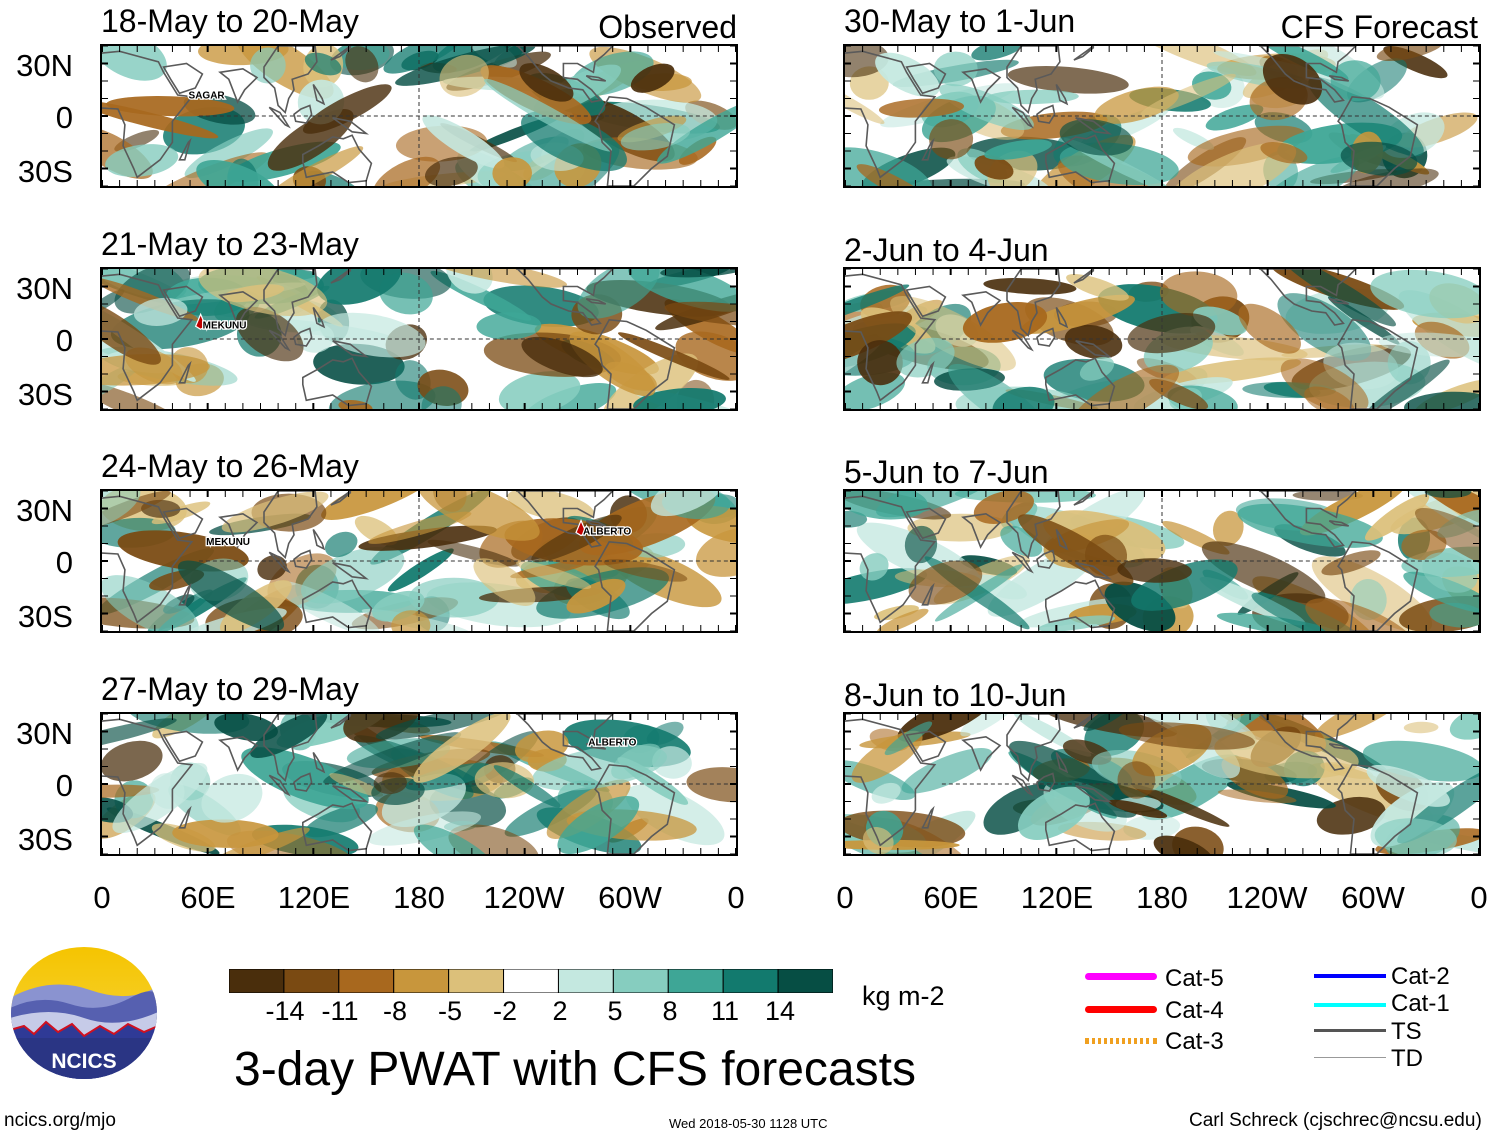 The image size is (1510, 1137). Describe the element at coordinates (575, 1069) in the screenshot. I see `chart-title: 3-day PWAT with CFS forecasts` at that location.